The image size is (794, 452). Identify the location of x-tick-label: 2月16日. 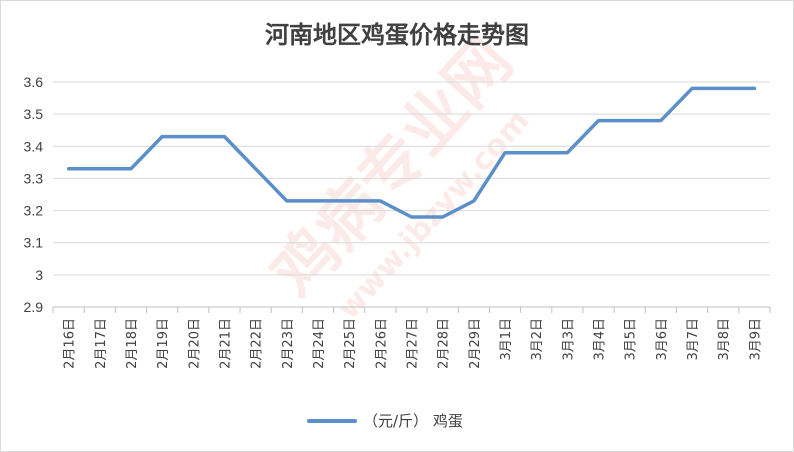
(70, 343).